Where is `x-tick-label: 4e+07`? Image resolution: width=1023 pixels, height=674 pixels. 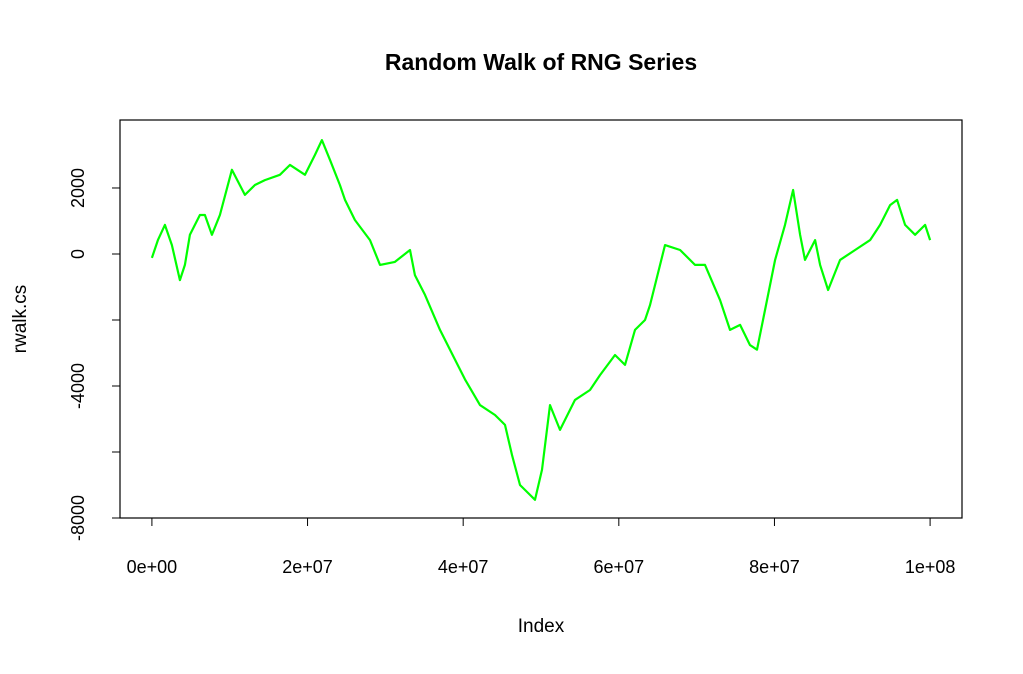 x-tick-label: 4e+07 is located at coordinates (463, 567).